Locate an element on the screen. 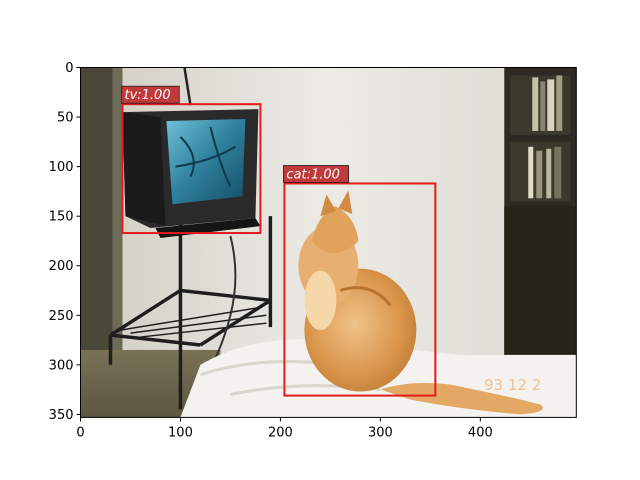 The height and width of the screenshot is (480, 640). tv-bounding-box is located at coordinates (191, 169).